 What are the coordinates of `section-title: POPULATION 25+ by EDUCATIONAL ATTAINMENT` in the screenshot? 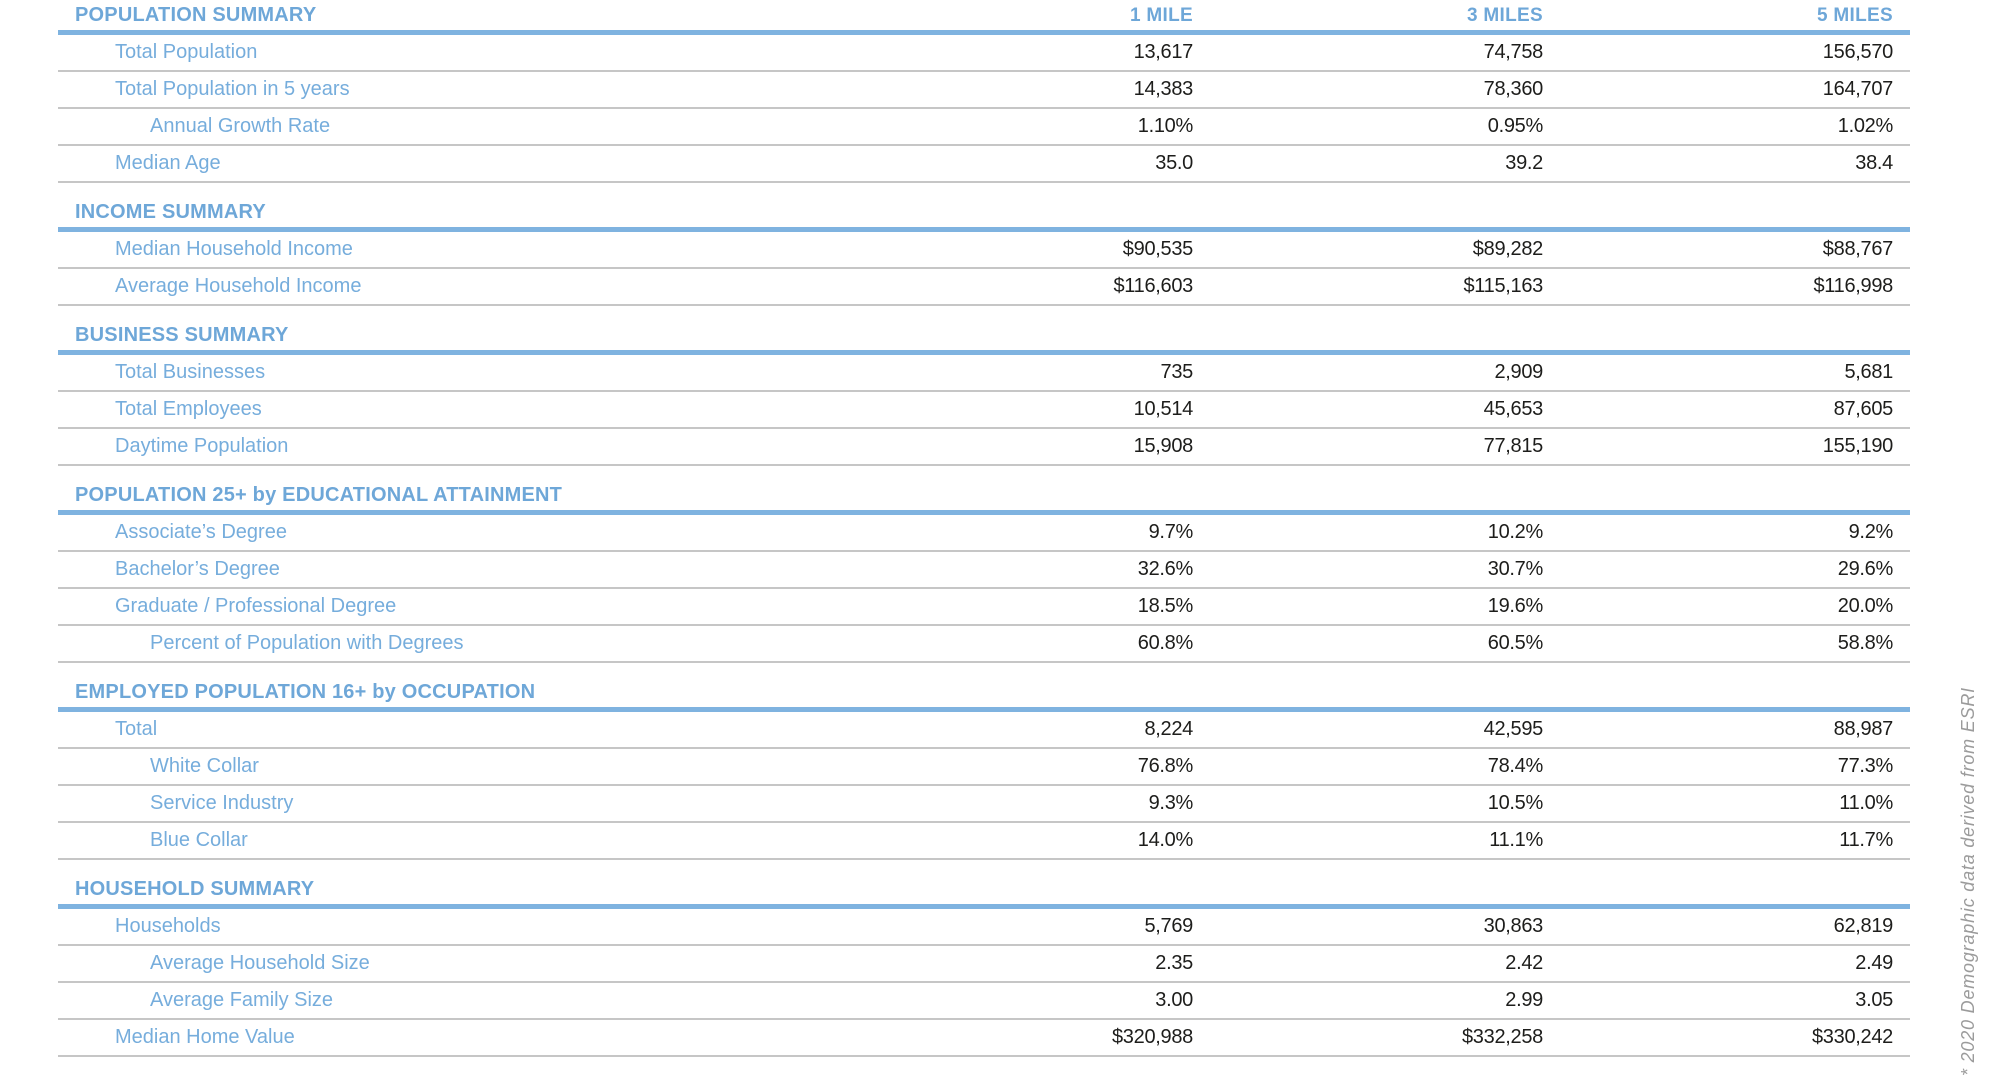 It's located at (319, 495).